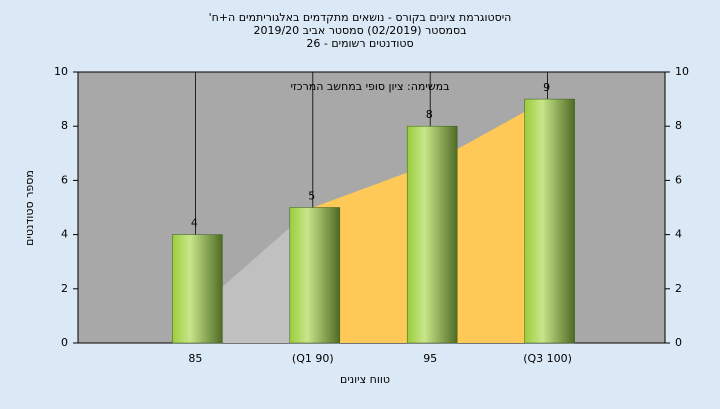  I want to click on value-label: 5, so click(311, 196).